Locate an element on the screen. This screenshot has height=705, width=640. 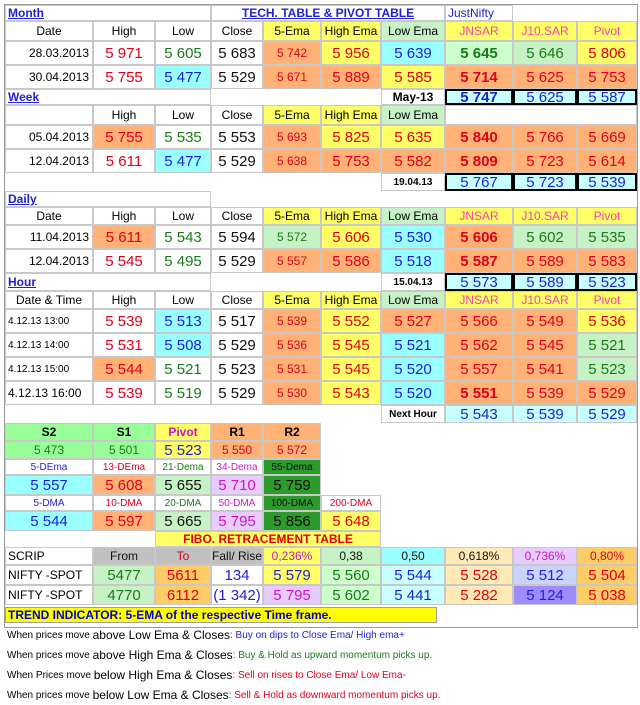
data-cell: 5 840 is located at coordinates (479, 137).